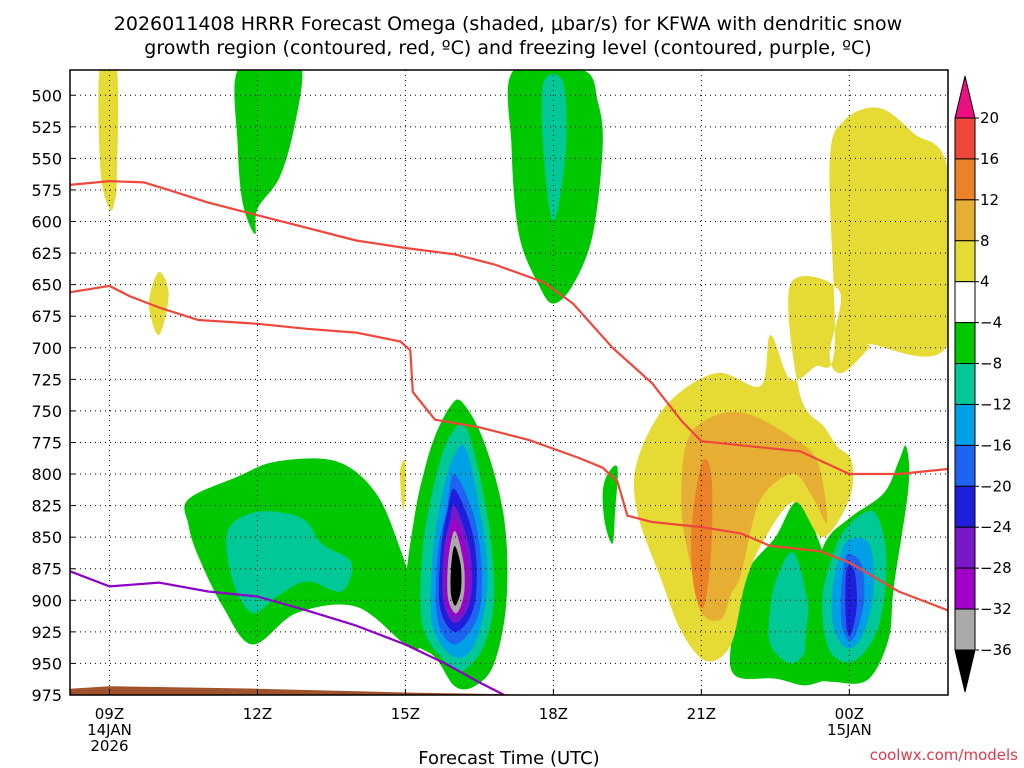 This screenshot has width=1024, height=768. What do you see at coordinates (46, 253) in the screenshot?
I see `y-tick-label-625: 625` at bounding box center [46, 253].